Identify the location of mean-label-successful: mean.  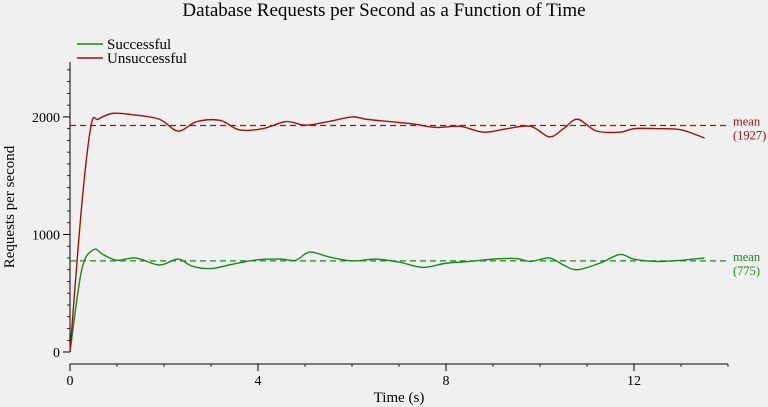
(747, 257).